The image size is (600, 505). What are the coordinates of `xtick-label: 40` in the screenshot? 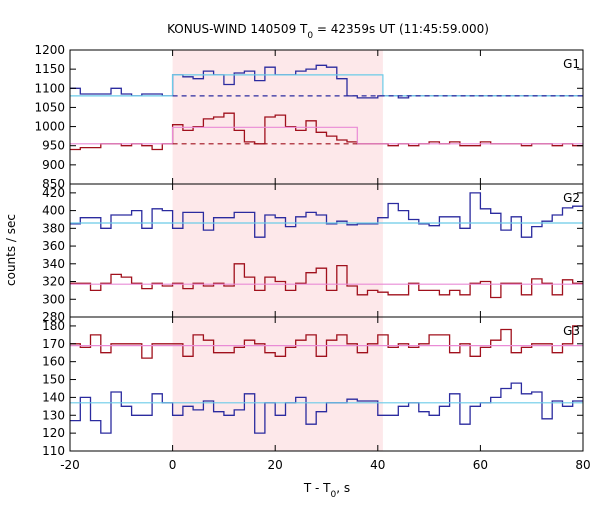 It's located at (377, 465).